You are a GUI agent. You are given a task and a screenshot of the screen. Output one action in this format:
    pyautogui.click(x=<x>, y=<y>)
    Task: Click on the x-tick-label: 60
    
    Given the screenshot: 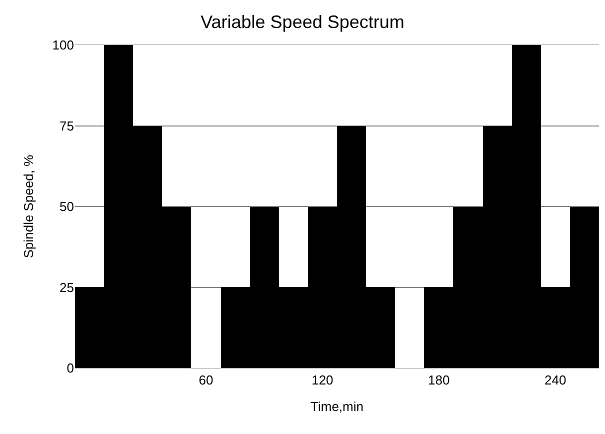 What is the action you would take?
    pyautogui.click(x=206, y=380)
    